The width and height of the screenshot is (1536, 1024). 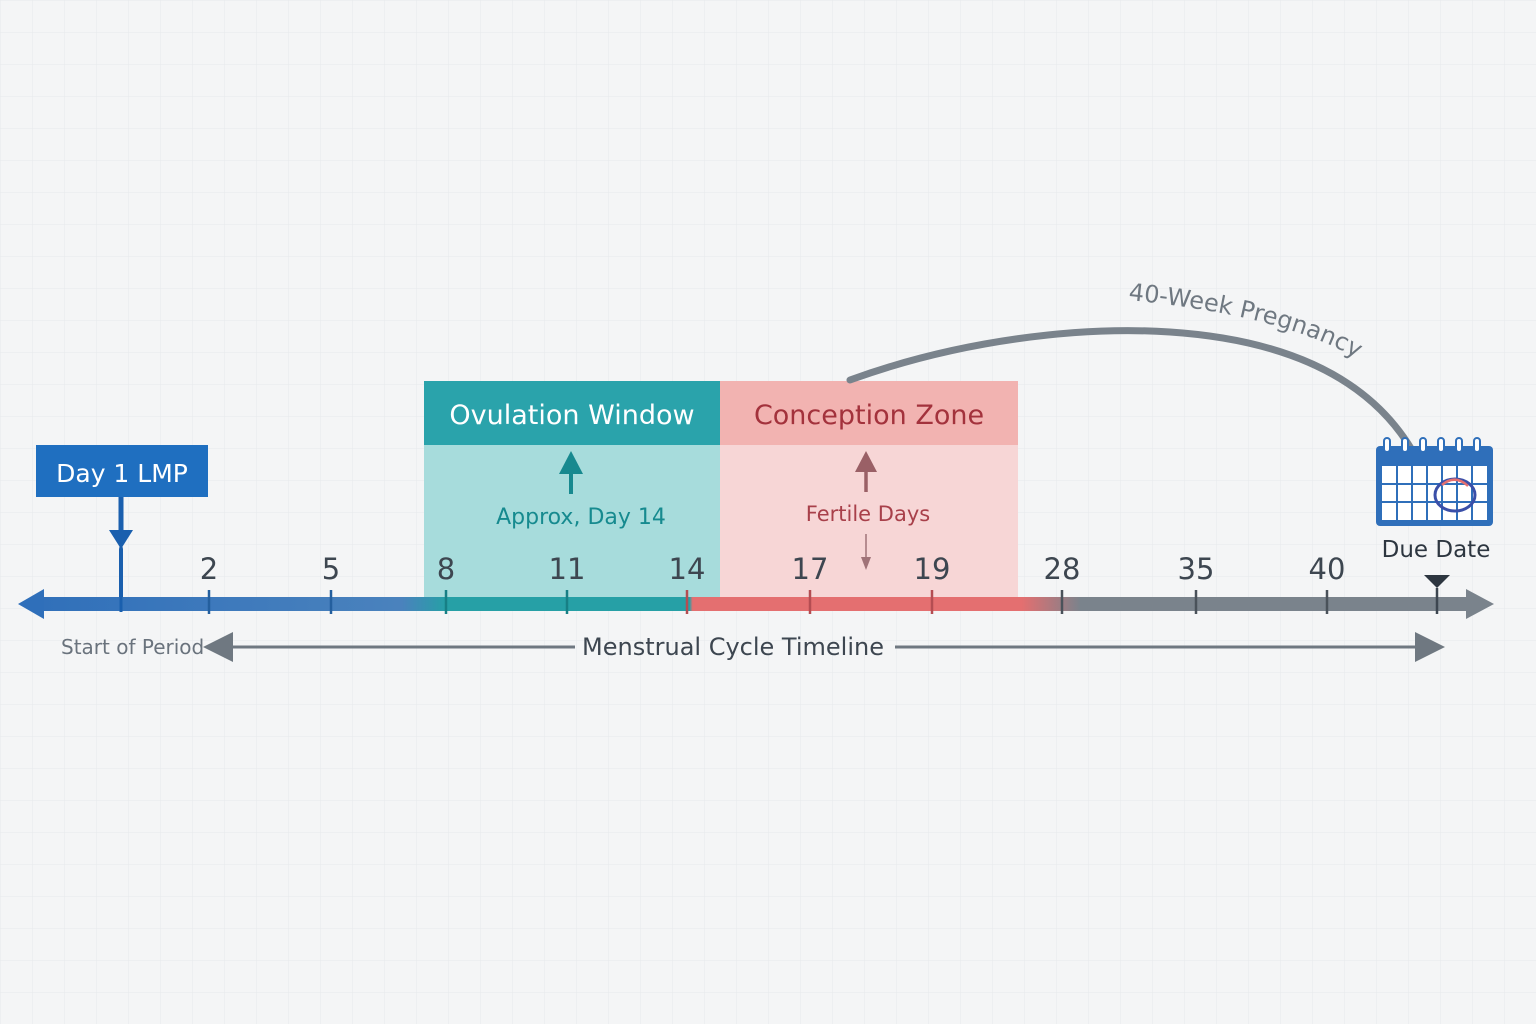 What do you see at coordinates (121, 572) in the screenshot?
I see `lmp-pointer` at bounding box center [121, 572].